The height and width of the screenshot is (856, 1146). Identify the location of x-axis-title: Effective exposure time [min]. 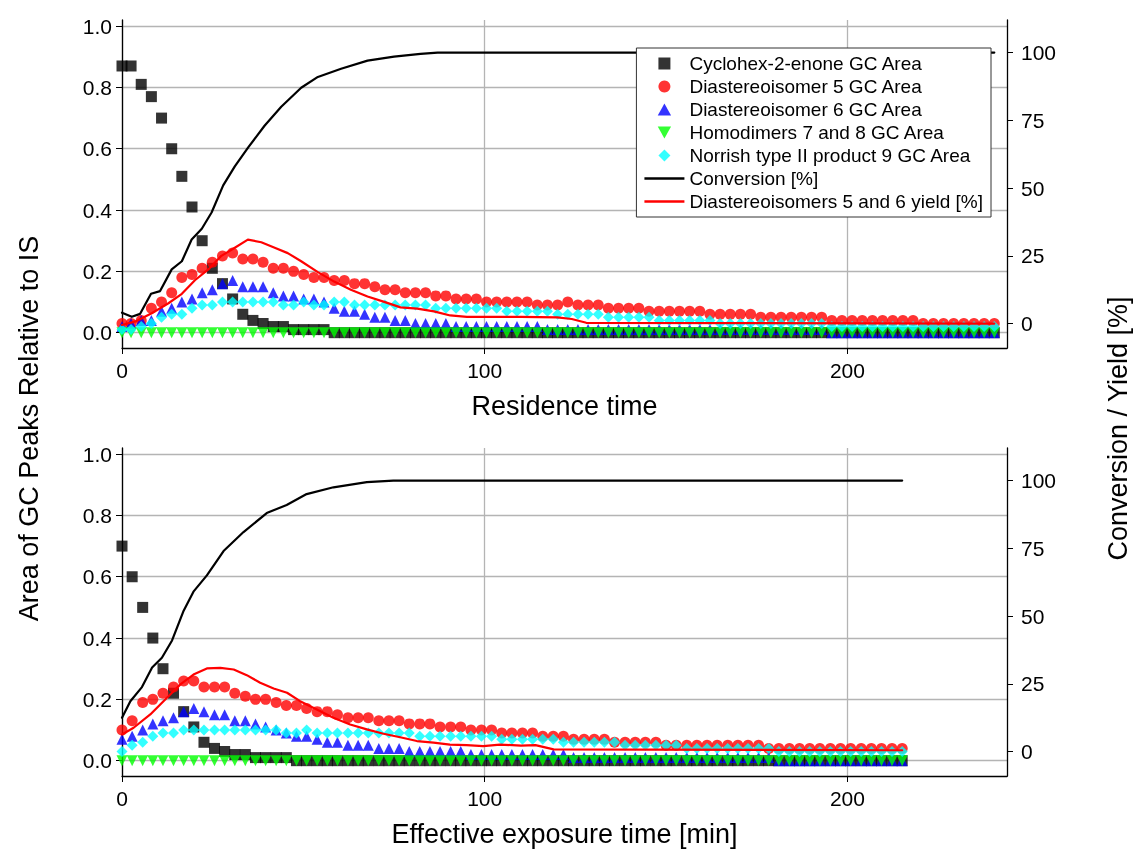
(564, 833).